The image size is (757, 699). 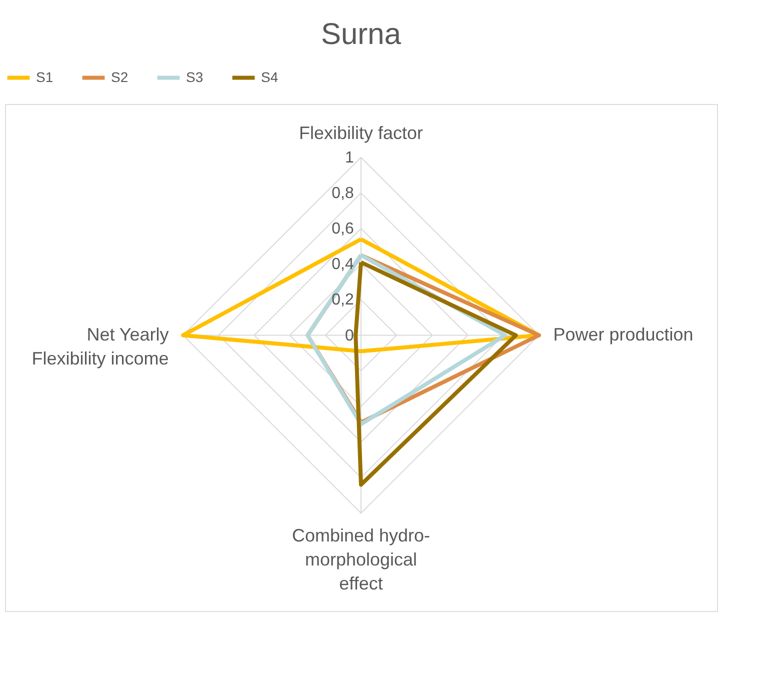 I want to click on spoke-label: Combined hydro-morphological effect, so click(x=361, y=559).